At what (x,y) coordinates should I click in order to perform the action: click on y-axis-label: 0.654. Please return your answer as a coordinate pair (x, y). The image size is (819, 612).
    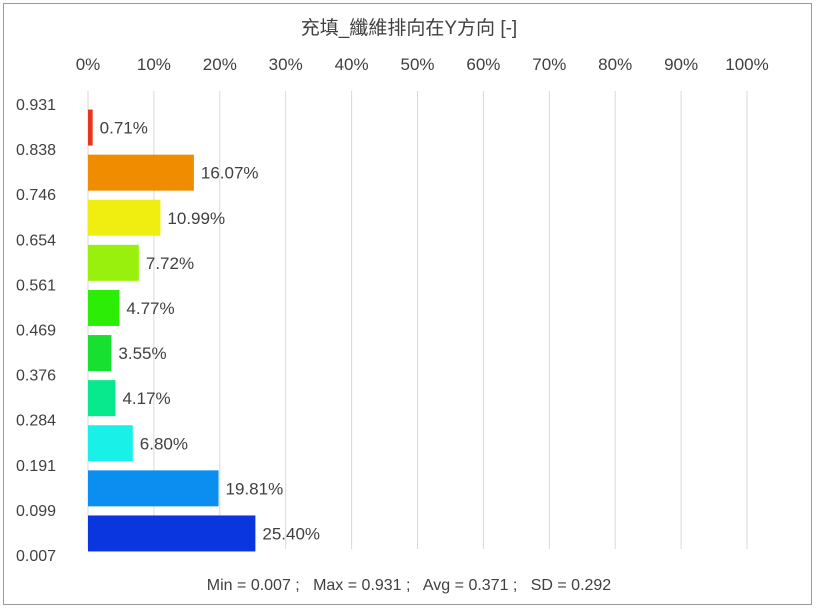
    Looking at the image, I should click on (36, 240).